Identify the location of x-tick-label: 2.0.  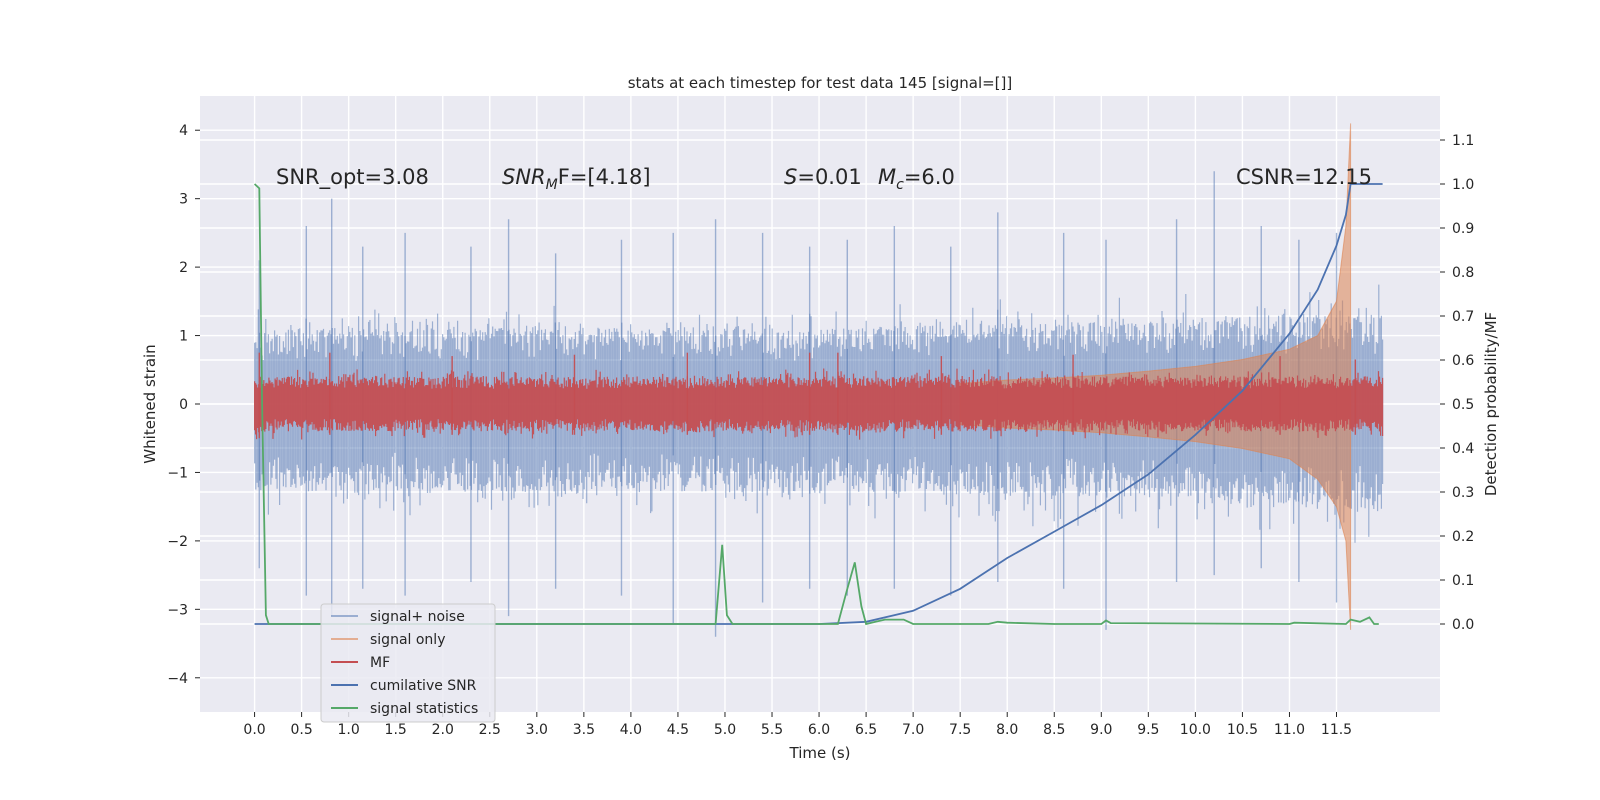
(443, 730).